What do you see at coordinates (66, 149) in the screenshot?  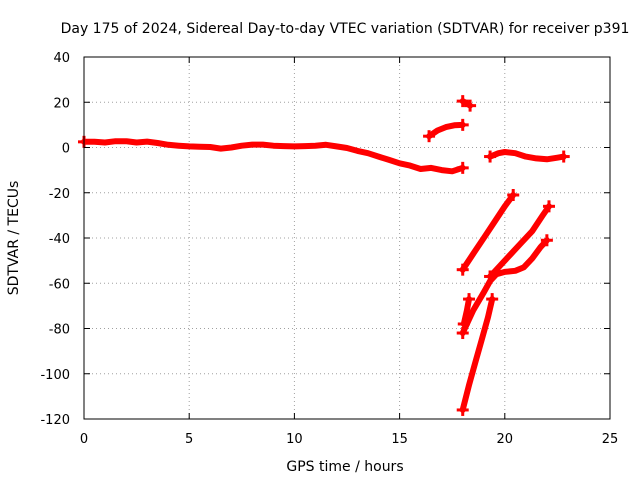 I see `y-tick-label: 0` at bounding box center [66, 149].